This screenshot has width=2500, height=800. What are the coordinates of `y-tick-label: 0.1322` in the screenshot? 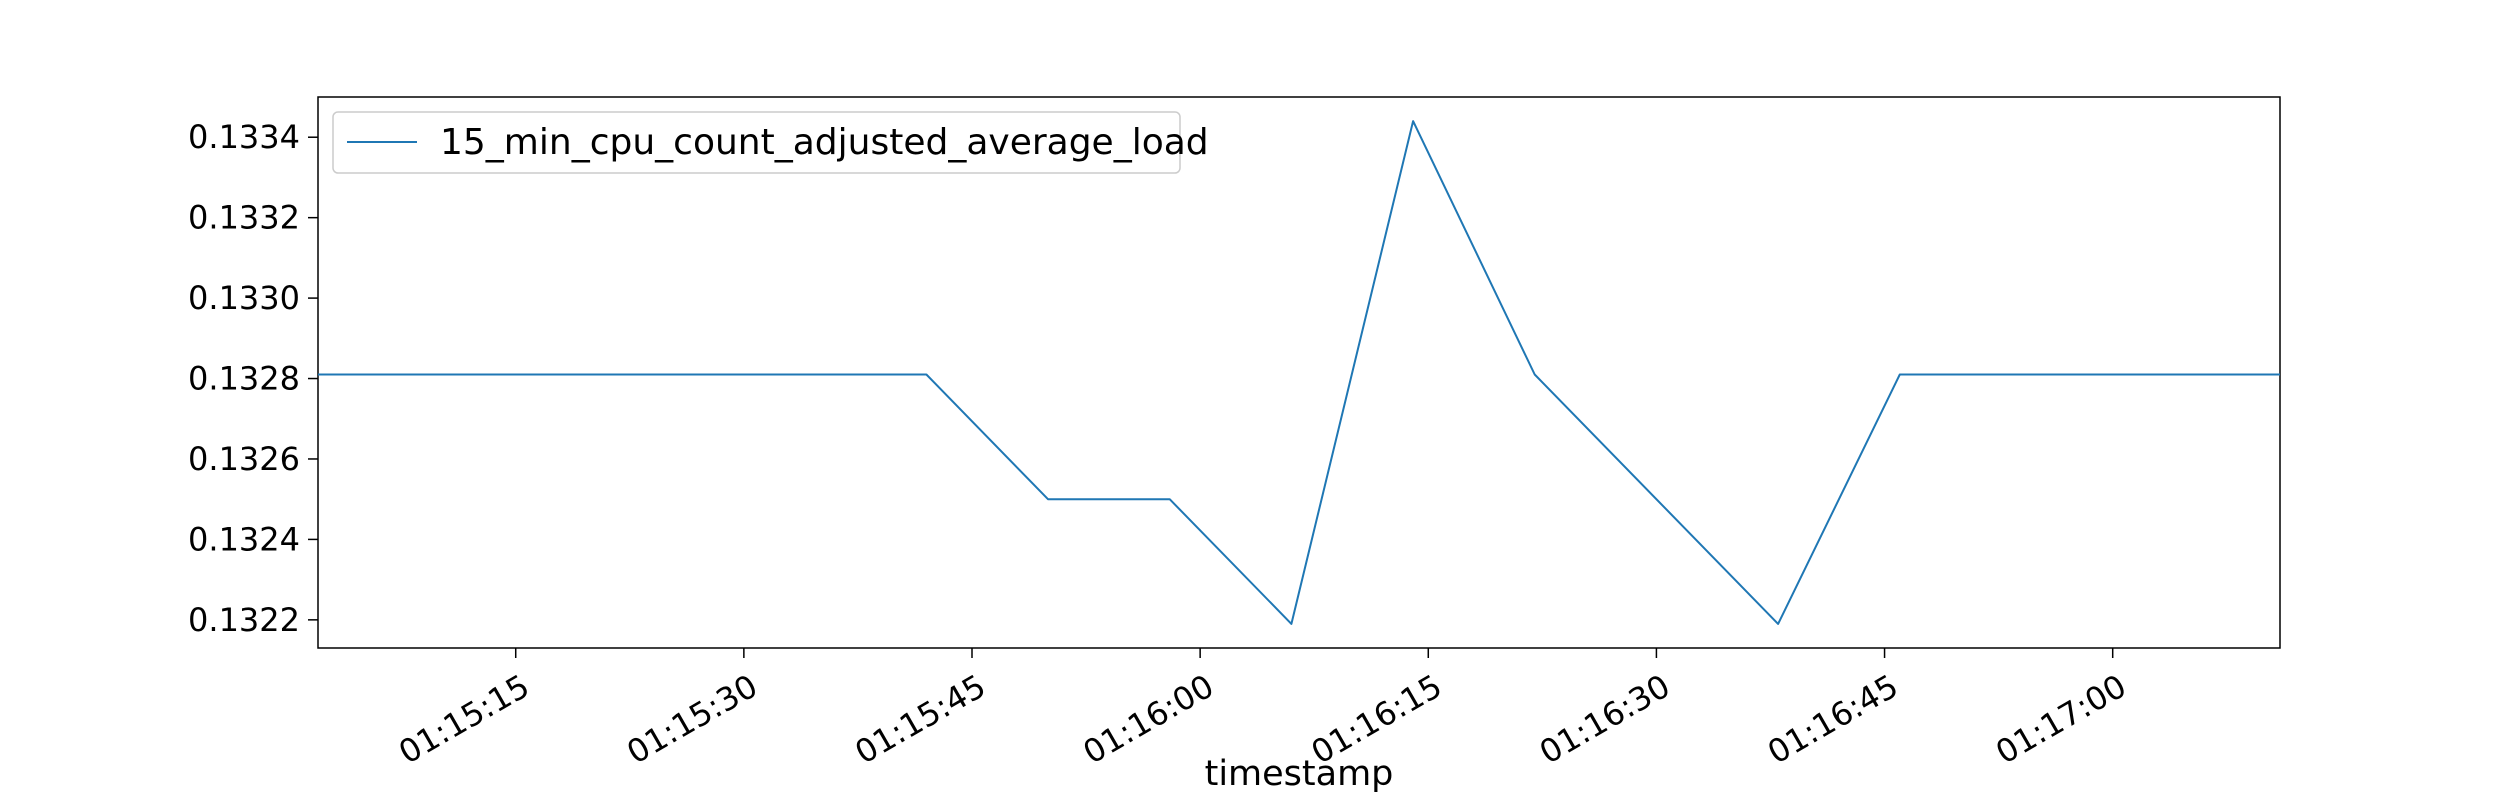 It's located at (244, 620).